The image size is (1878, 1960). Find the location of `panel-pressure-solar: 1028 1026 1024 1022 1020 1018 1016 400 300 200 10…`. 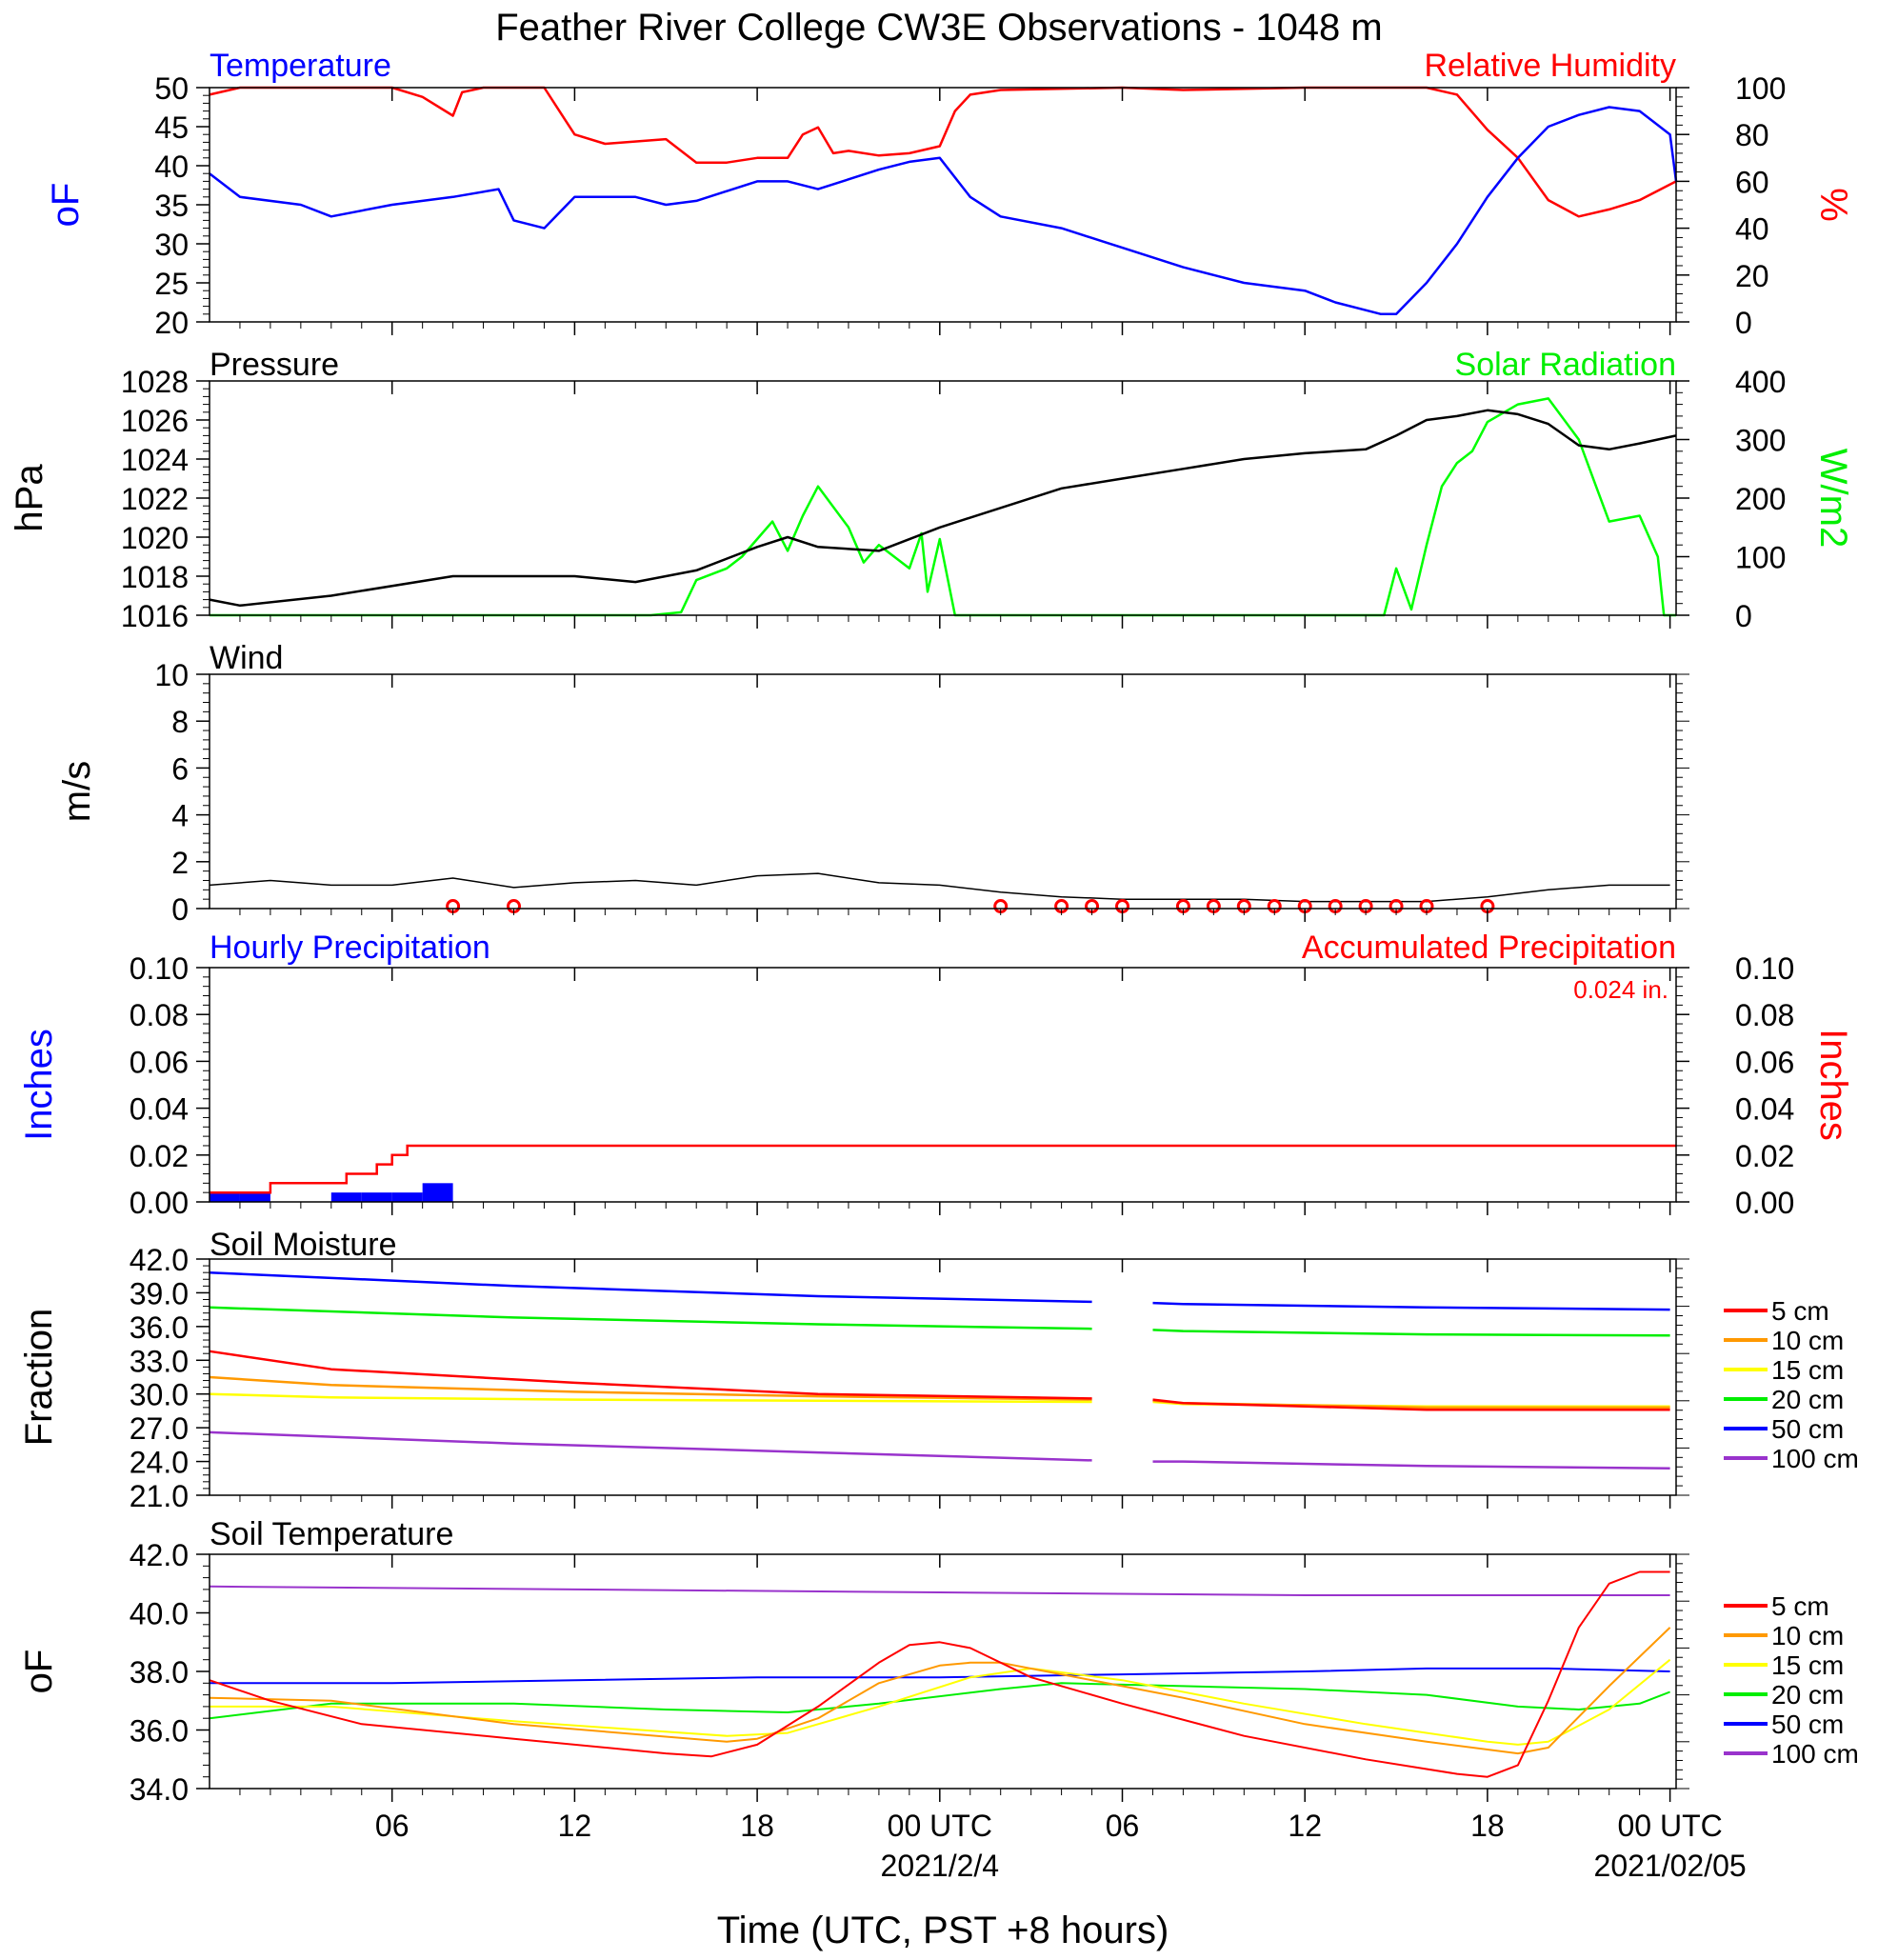

panel-pressure-solar: 1028 1026 1024 1022 1020 1018 1016 400 300 200 10… is located at coordinates (931, 490).